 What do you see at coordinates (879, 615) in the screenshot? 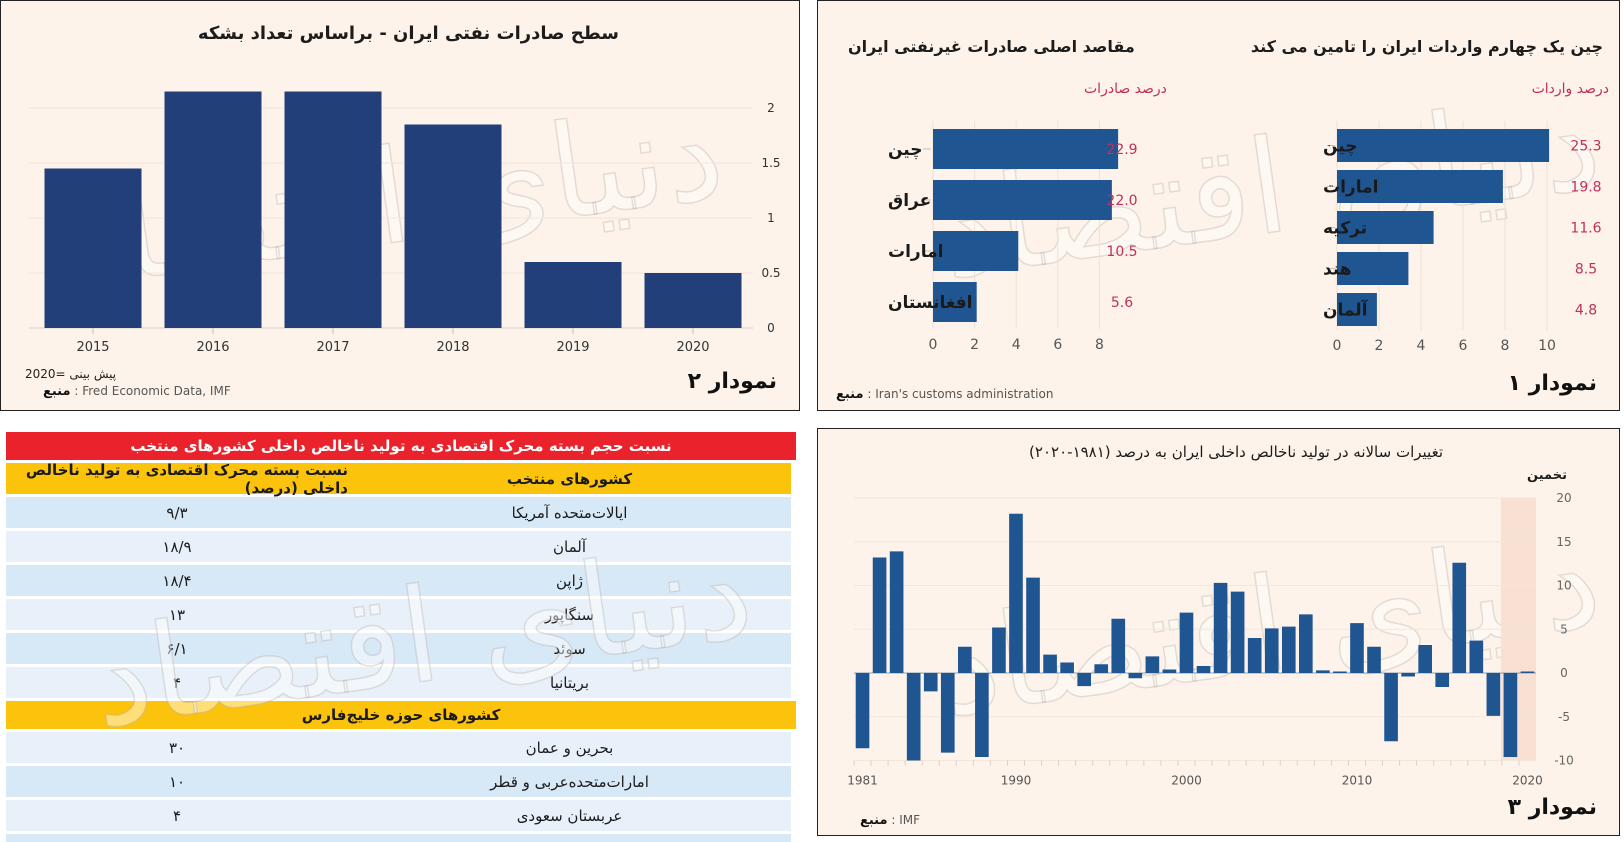
I see `bar-1982` at bounding box center [879, 615].